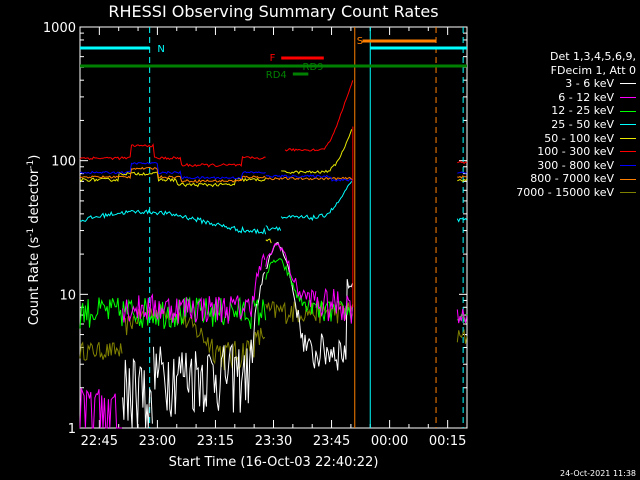  I want to click on y-tick-label: 100, so click(63, 162).